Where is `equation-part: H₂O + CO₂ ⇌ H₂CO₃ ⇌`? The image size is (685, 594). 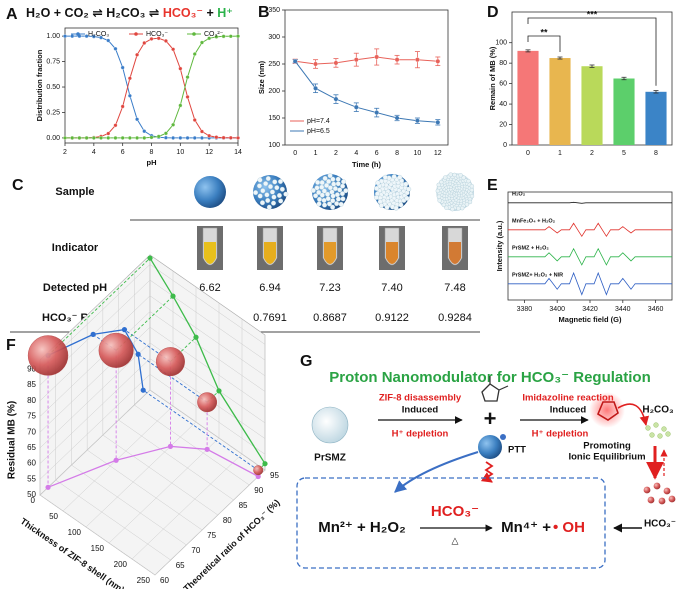 equation-part: H₂O + CO₂ ⇌ H₂CO₃ ⇌ is located at coordinates (94, 13).